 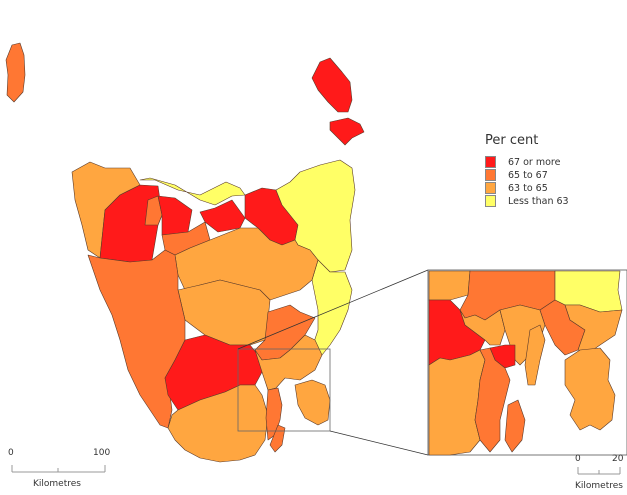 What do you see at coordinates (332, 85) in the screenshot?
I see `region-flinders-island` at bounding box center [332, 85].